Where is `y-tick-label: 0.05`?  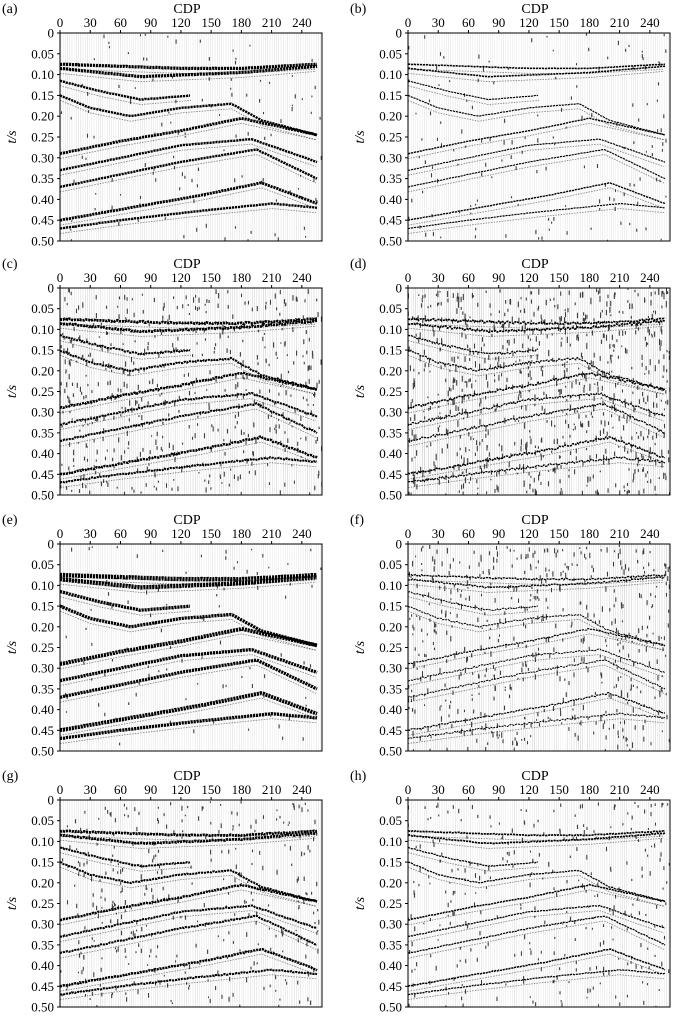 y-tick-label: 0.05 is located at coordinates (390, 564).